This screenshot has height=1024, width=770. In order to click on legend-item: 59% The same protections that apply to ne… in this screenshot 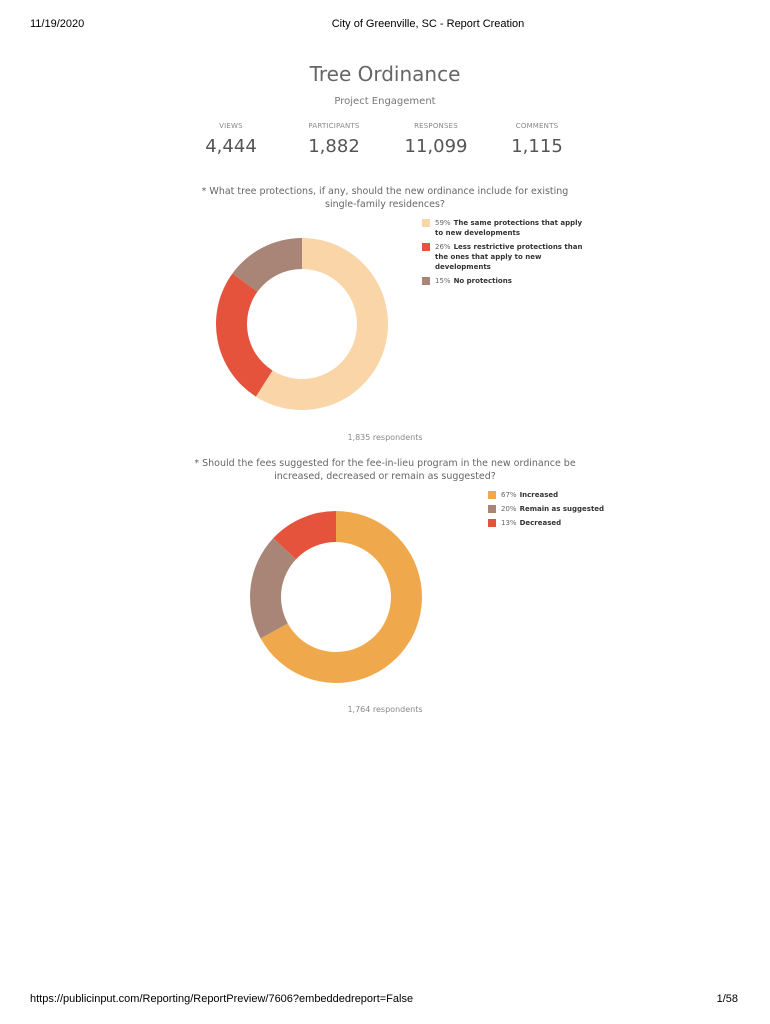, I will do `click(507, 228)`.